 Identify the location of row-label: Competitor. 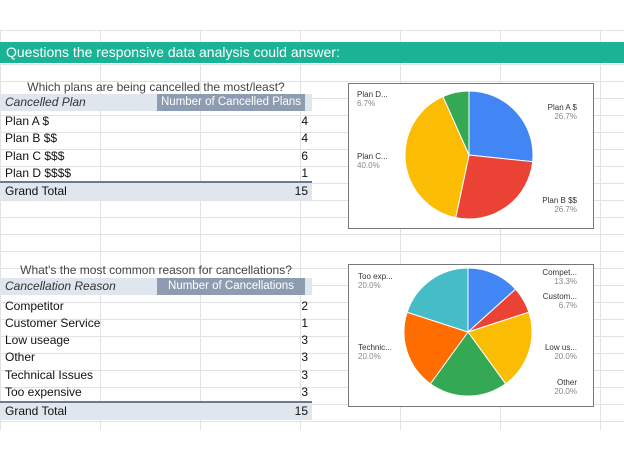
(34, 306).